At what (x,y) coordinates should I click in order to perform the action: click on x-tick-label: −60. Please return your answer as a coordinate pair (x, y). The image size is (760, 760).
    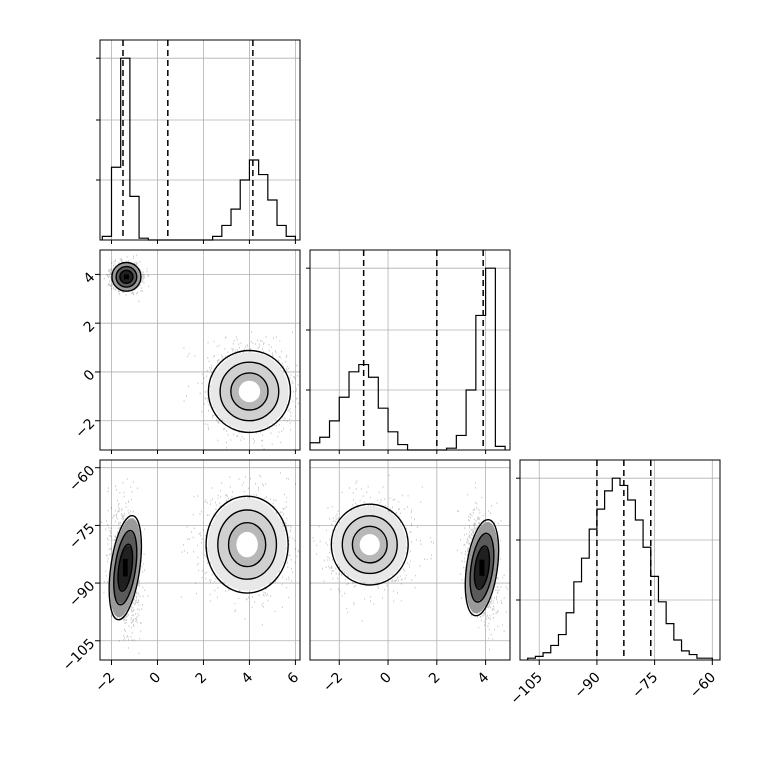
    Looking at the image, I should click on (703, 686).